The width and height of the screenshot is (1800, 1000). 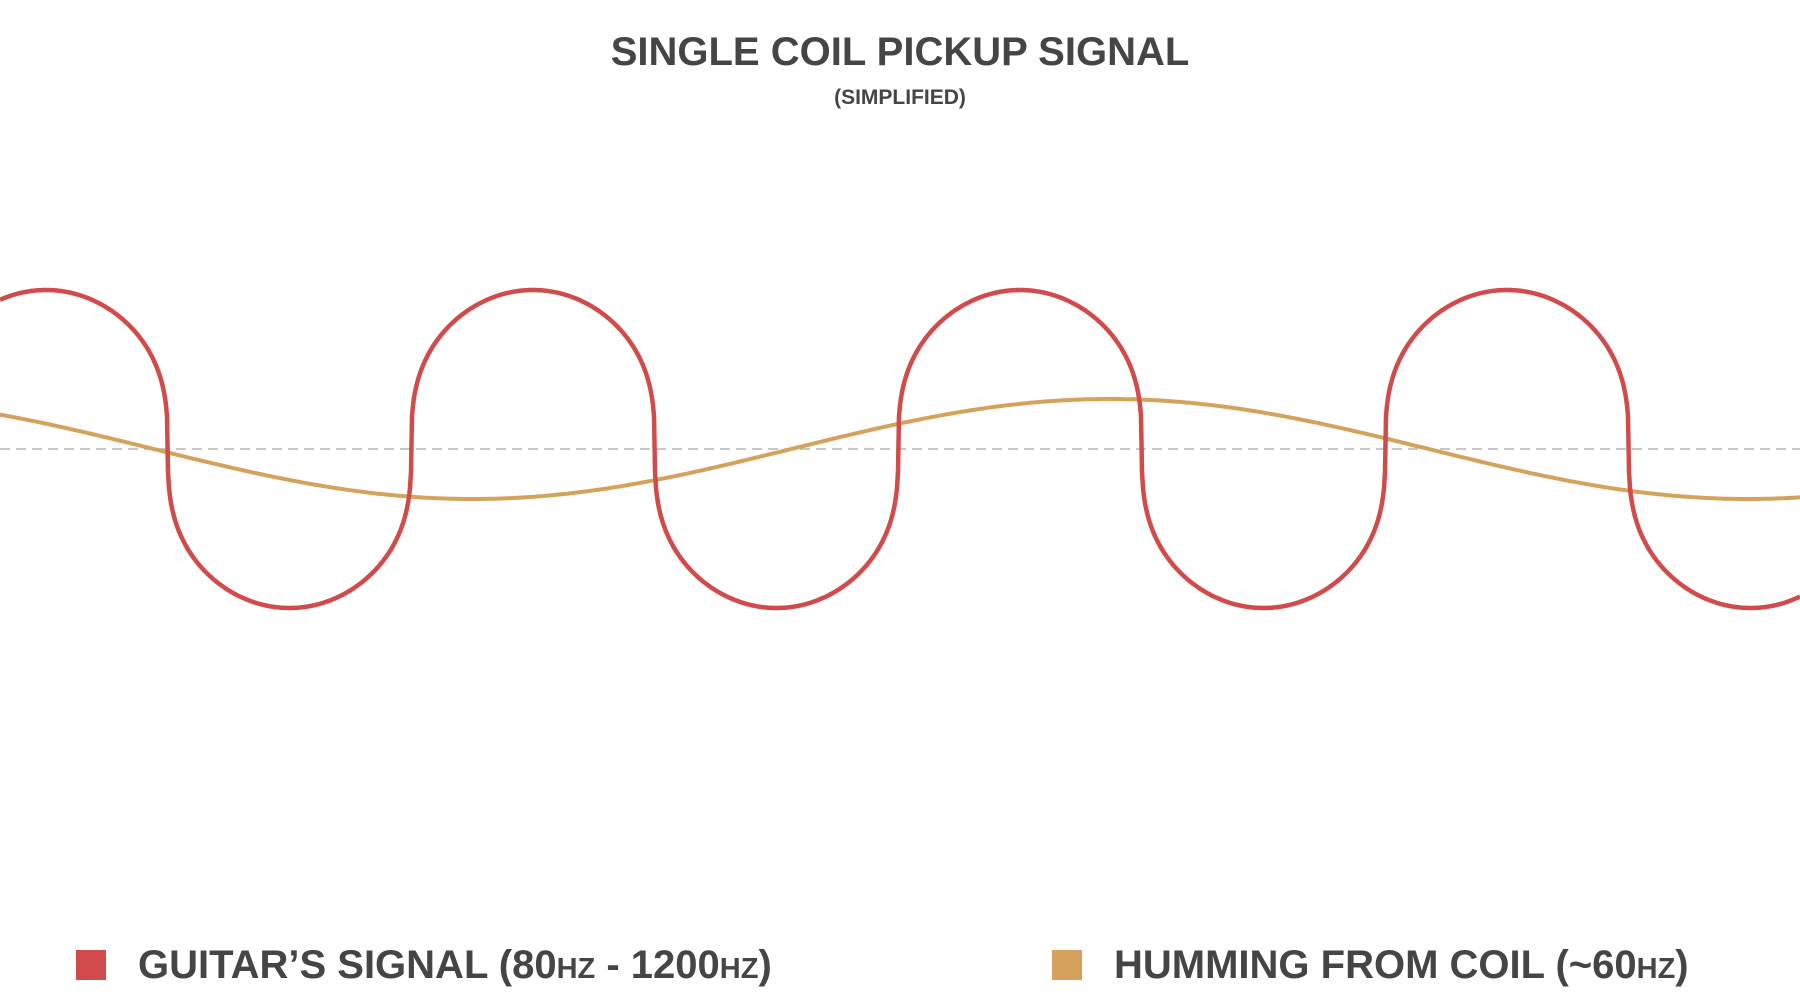 What do you see at coordinates (900, 52) in the screenshot?
I see `chart-title: SINGLE COIL PICKUP SIGNAL` at bounding box center [900, 52].